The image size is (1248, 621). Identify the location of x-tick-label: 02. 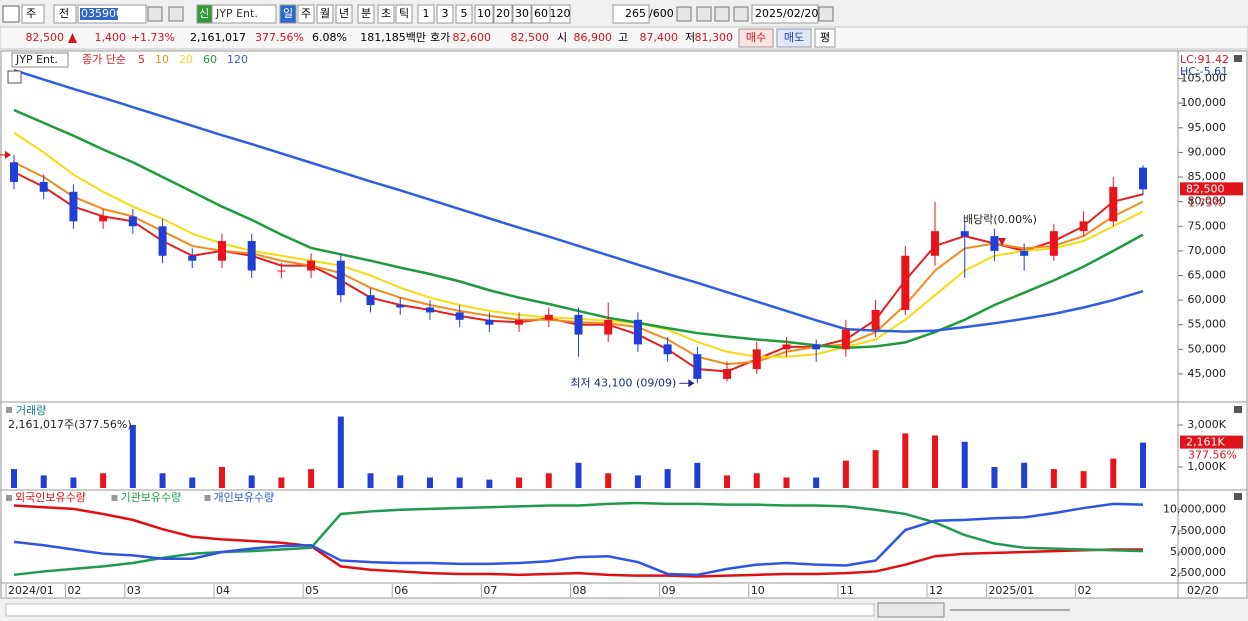
(1085, 590).